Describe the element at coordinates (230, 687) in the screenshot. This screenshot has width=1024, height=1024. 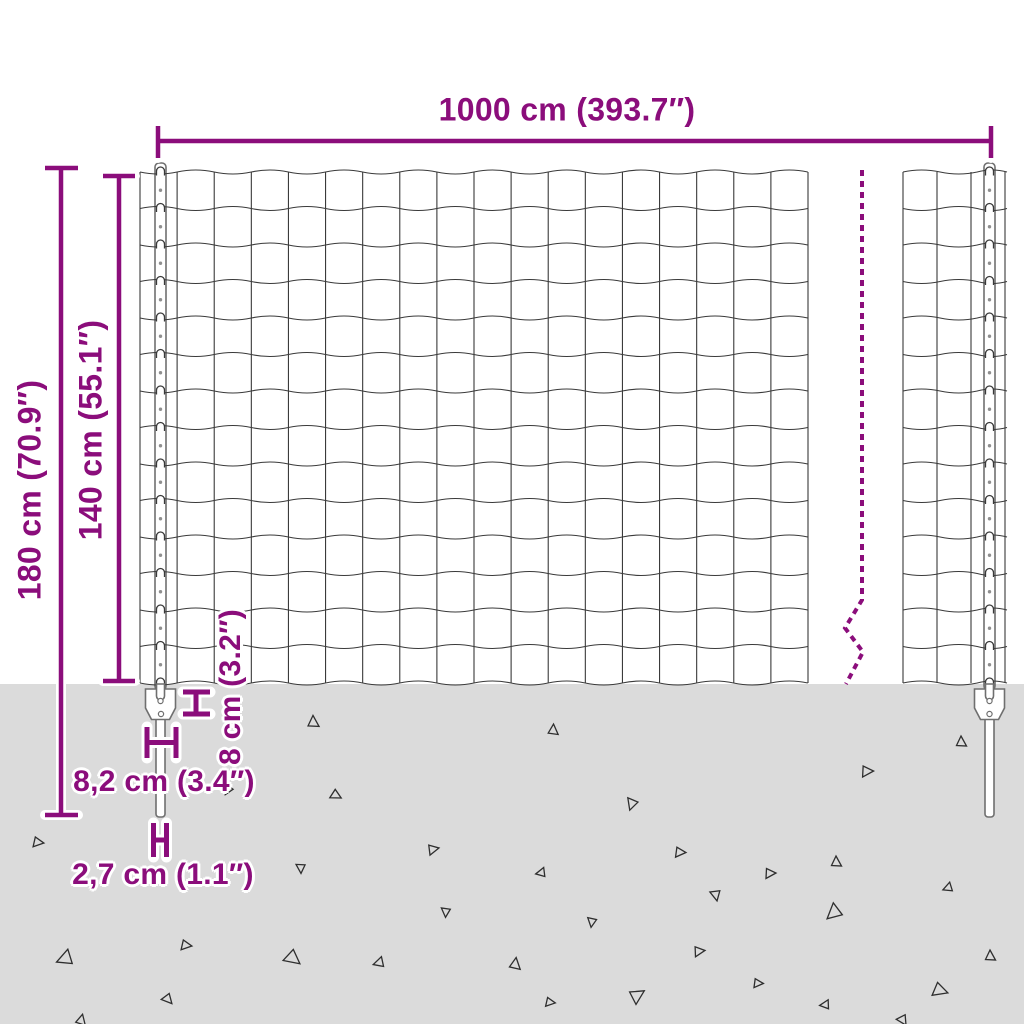
I see `plate-height-dimension-label: 8 cm (3.2″)` at that location.